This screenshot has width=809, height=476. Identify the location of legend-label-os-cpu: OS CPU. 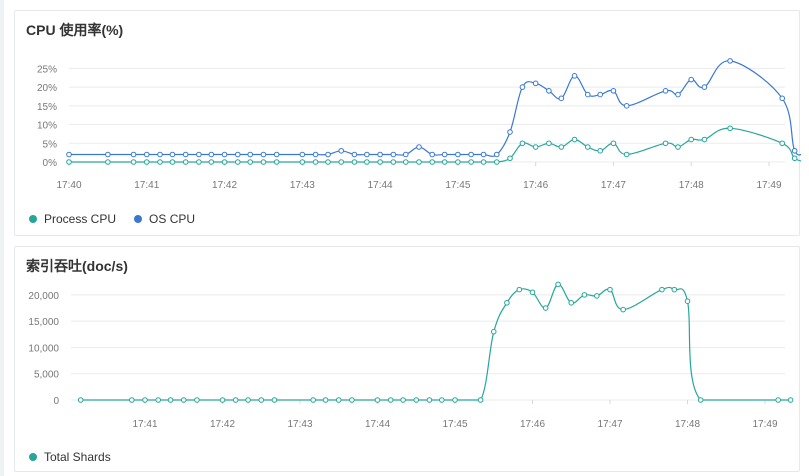
(172, 219).